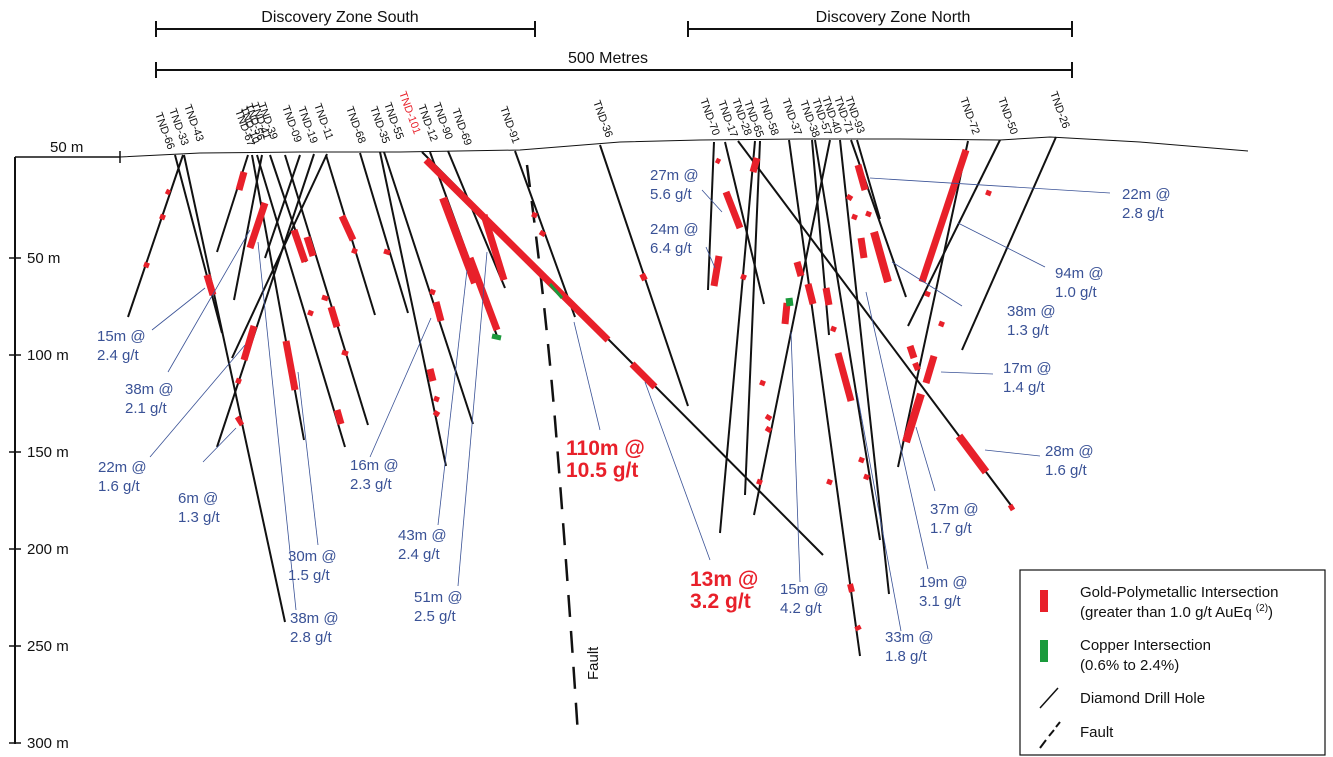 The height and width of the screenshot is (757, 1333). I want to click on hole-label: TND-50, so click(1007, 116).